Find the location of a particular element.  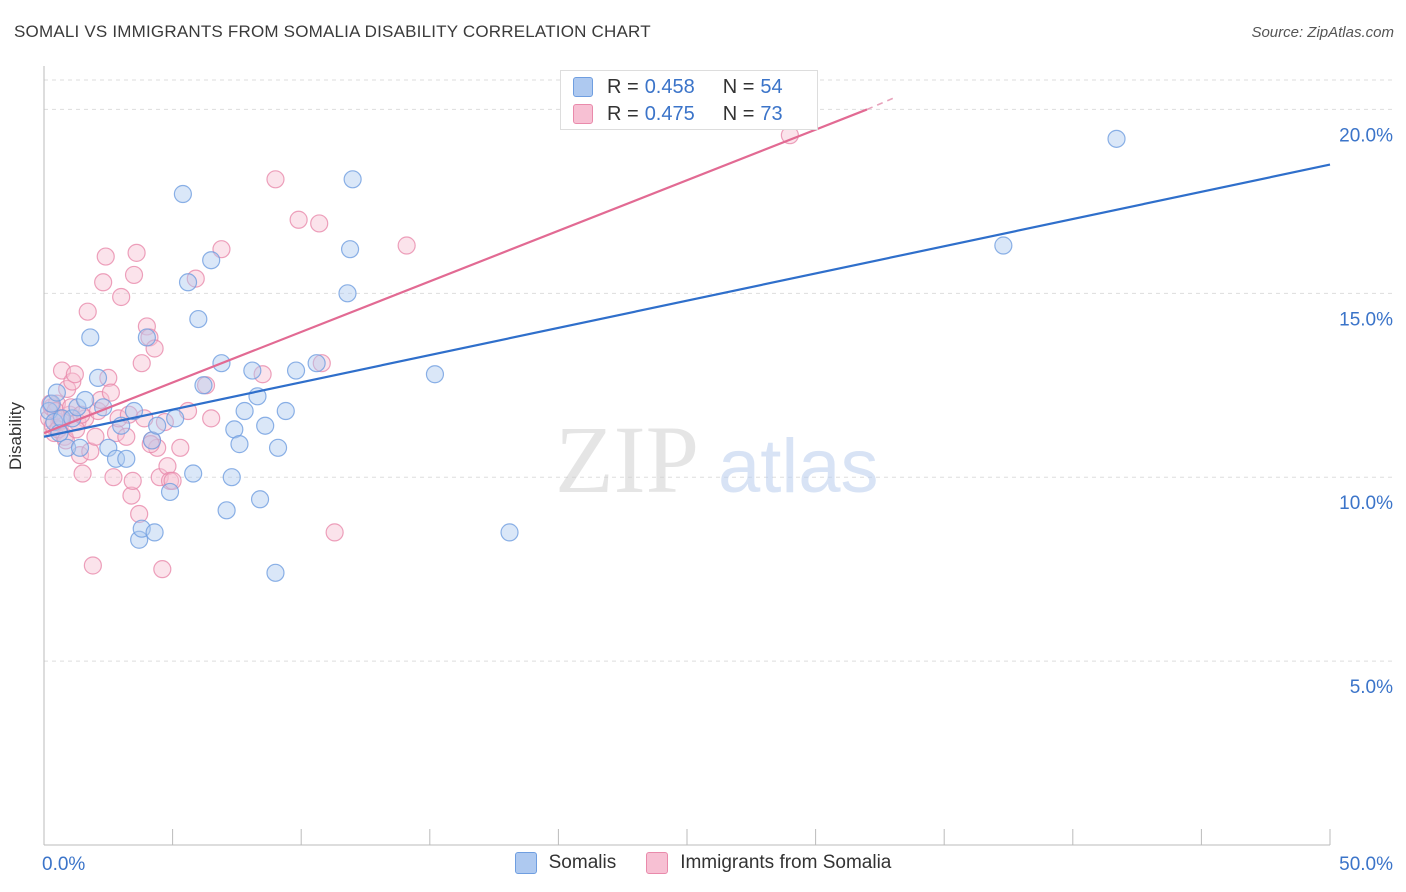

x-tick-label-min: 0.0% is located at coordinates (63, 864).